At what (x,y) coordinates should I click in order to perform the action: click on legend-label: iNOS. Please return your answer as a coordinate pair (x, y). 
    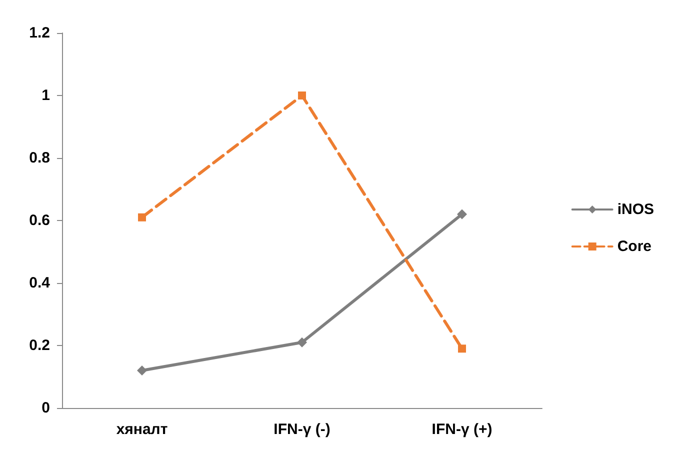
    Looking at the image, I should click on (635, 209).